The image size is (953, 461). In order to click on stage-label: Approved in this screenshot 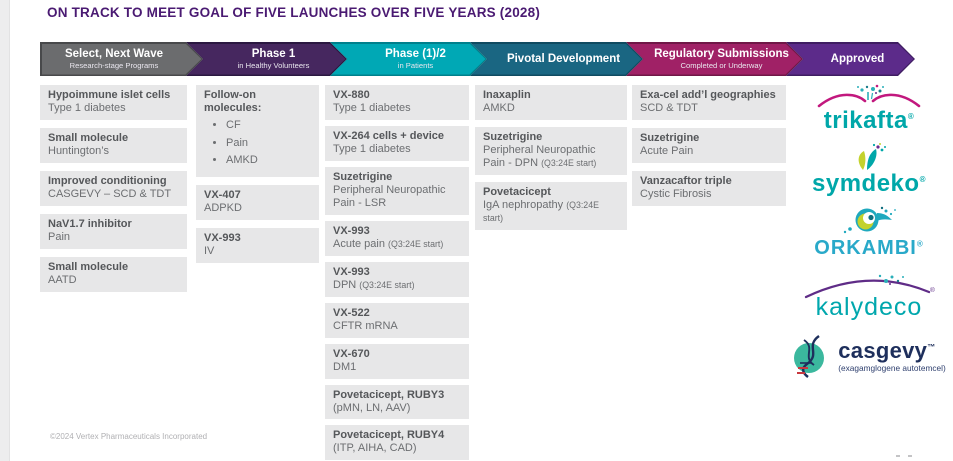, I will do `click(857, 58)`.